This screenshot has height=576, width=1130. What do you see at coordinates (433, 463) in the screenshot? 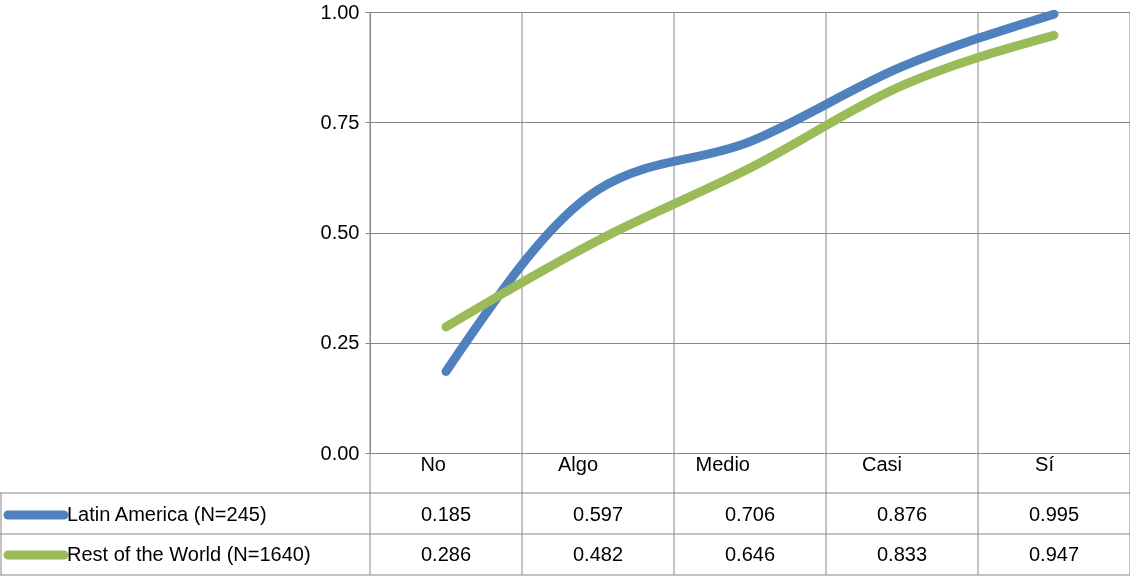
I see `x-tick-label: No` at bounding box center [433, 463].